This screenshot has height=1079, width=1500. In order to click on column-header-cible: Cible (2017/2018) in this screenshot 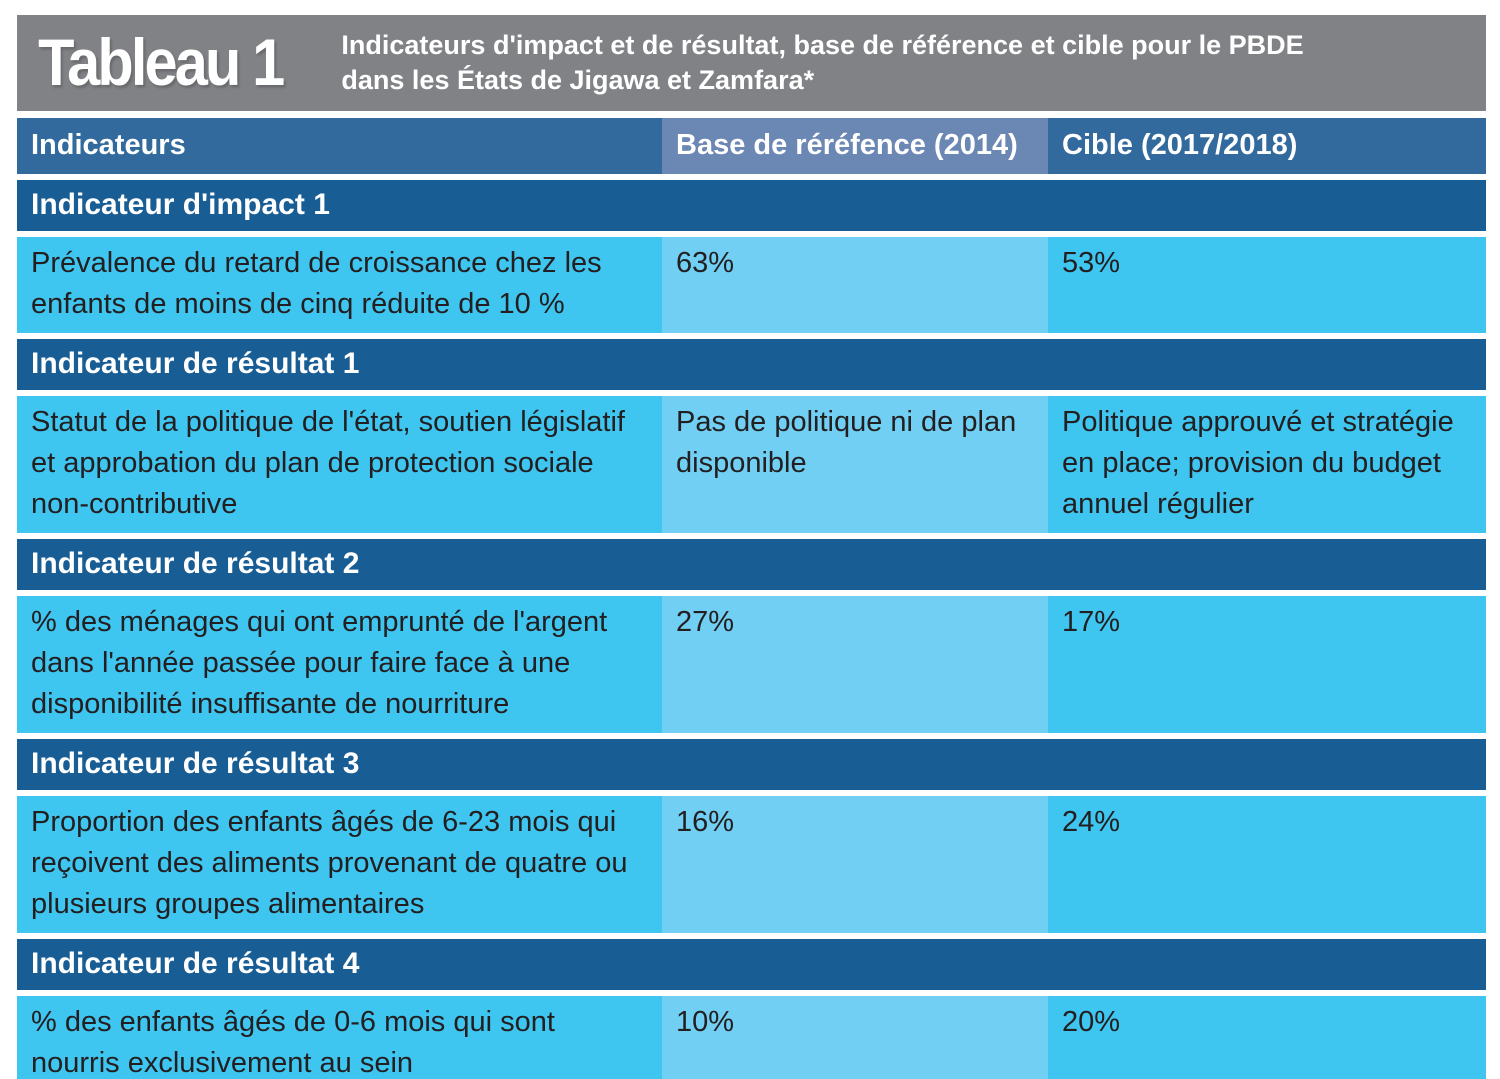, I will do `click(1267, 146)`.